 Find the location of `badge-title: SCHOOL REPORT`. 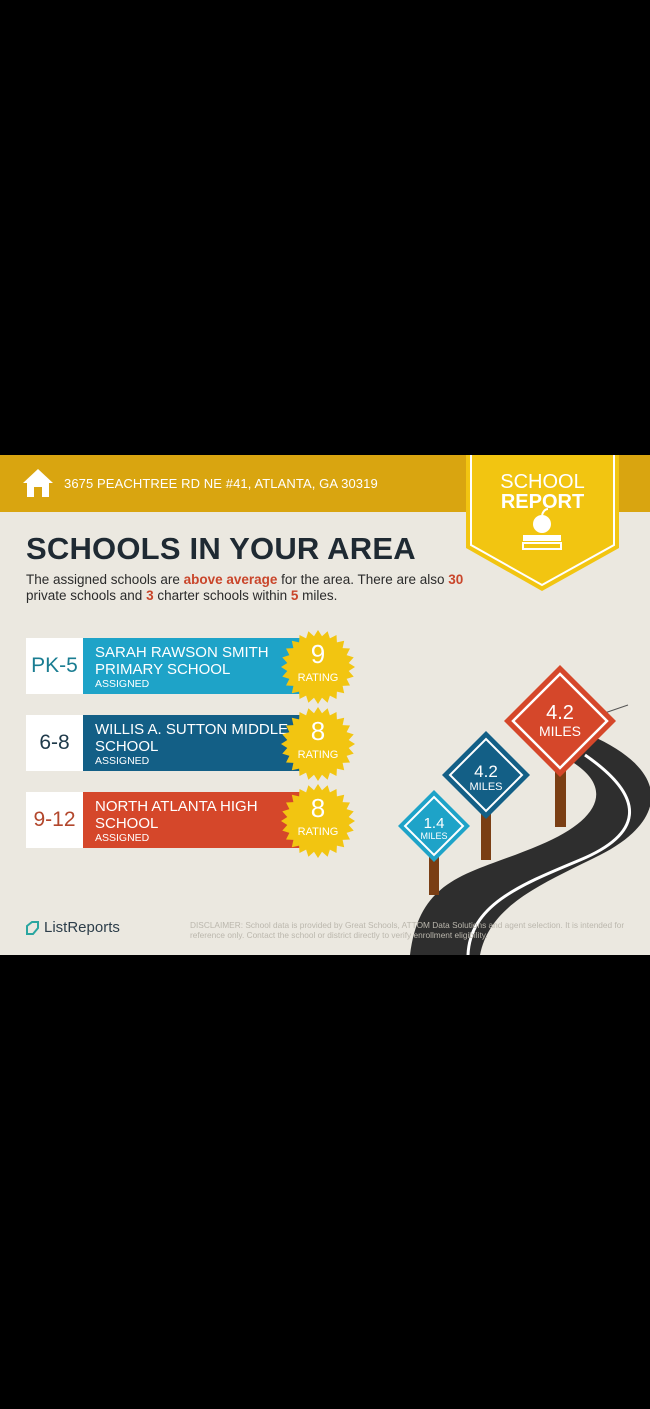

badge-title: SCHOOL REPORT is located at coordinates (542, 492).